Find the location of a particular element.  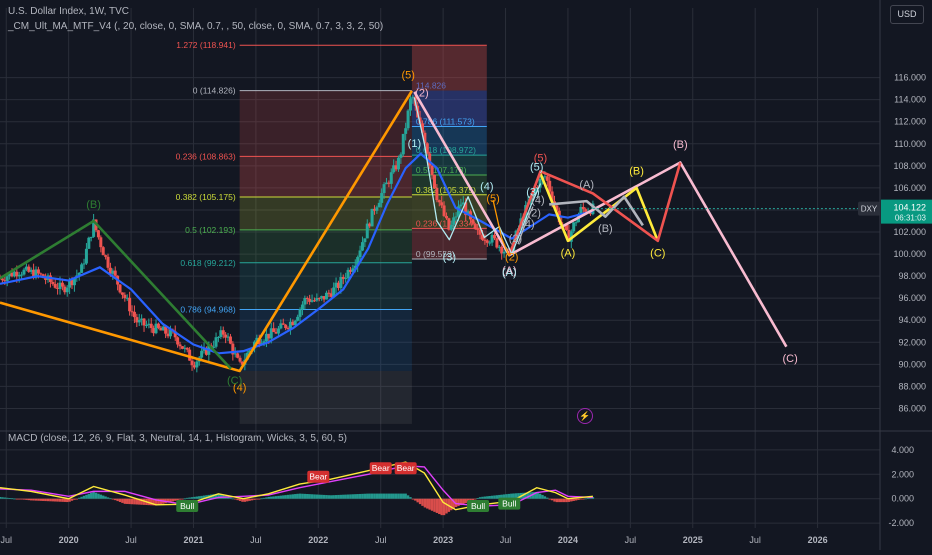

macd-tick-label: 4.000 is located at coordinates (902, 450).